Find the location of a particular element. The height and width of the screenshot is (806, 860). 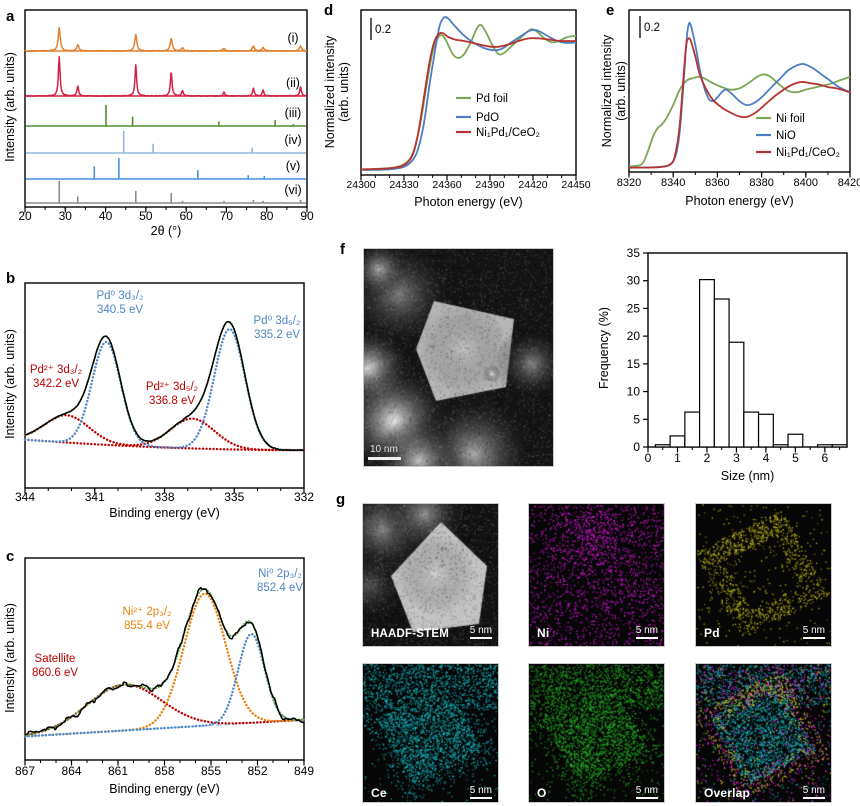

peak-annotation: Satellite 860.6 eV is located at coordinates (55, 666).